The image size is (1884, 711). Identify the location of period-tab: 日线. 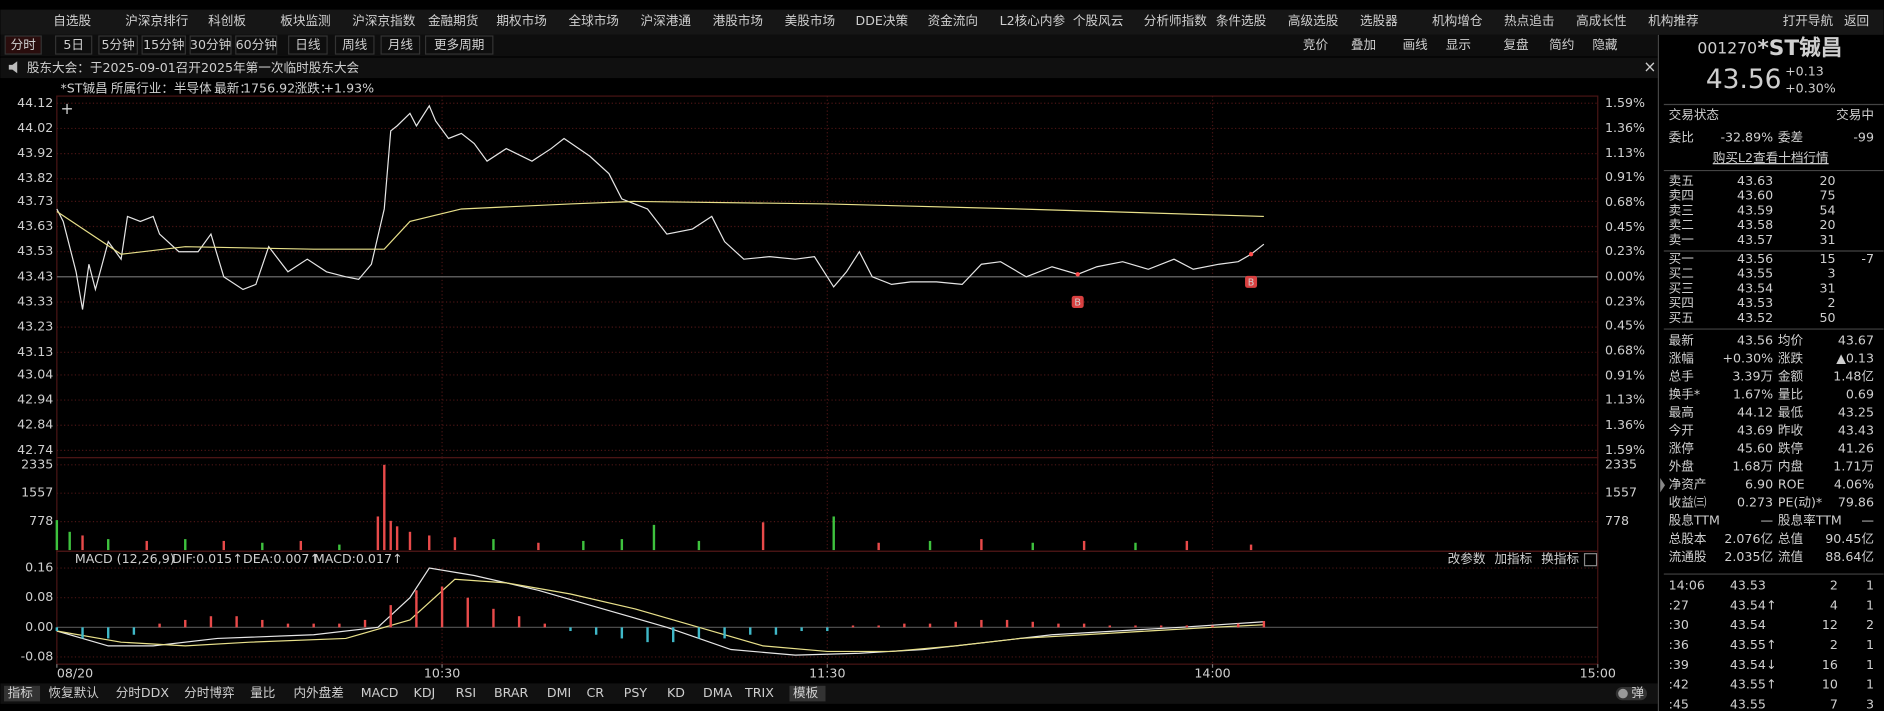
(308, 44).